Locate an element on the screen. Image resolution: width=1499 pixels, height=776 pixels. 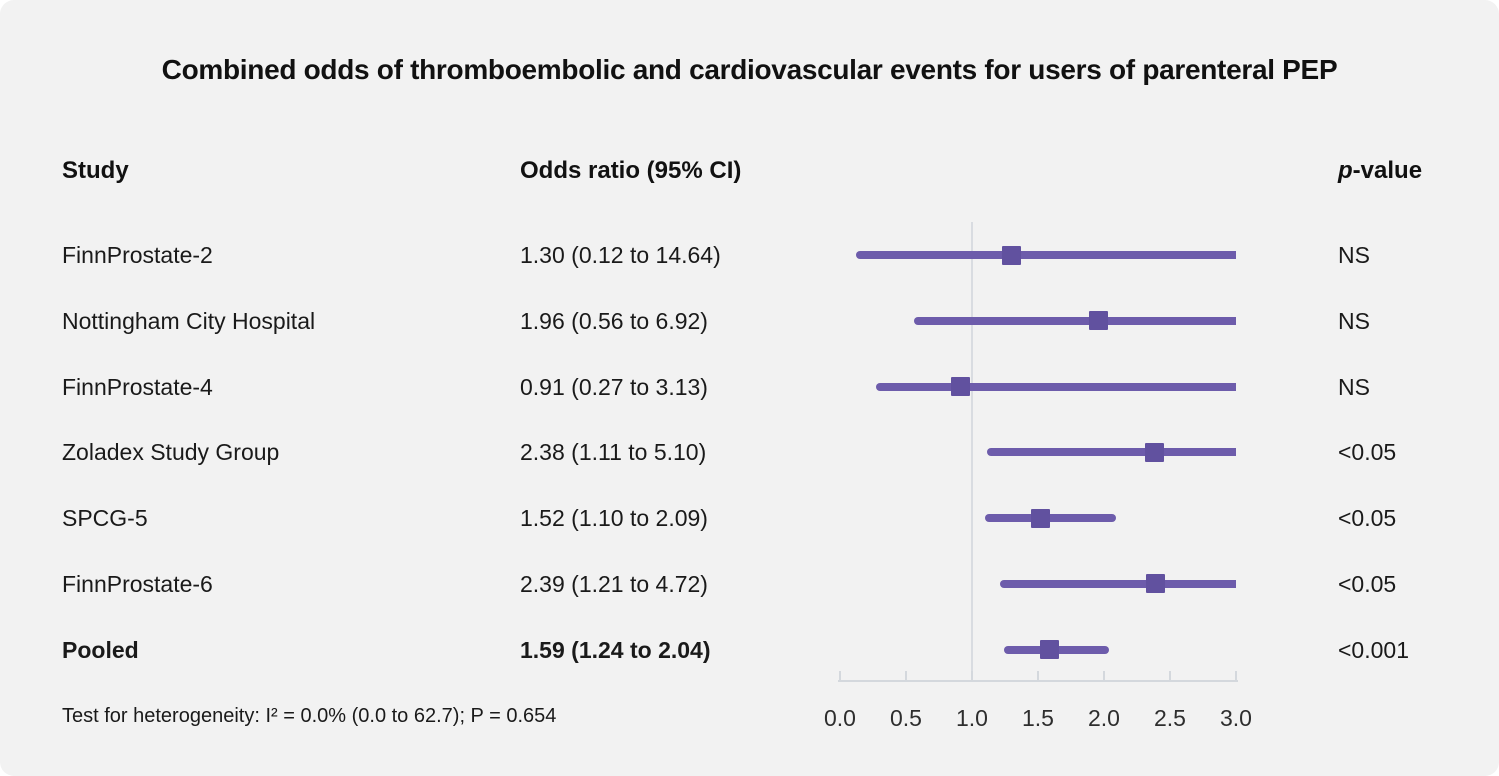
column-header-p-value: p-value is located at coordinates (1380, 171).